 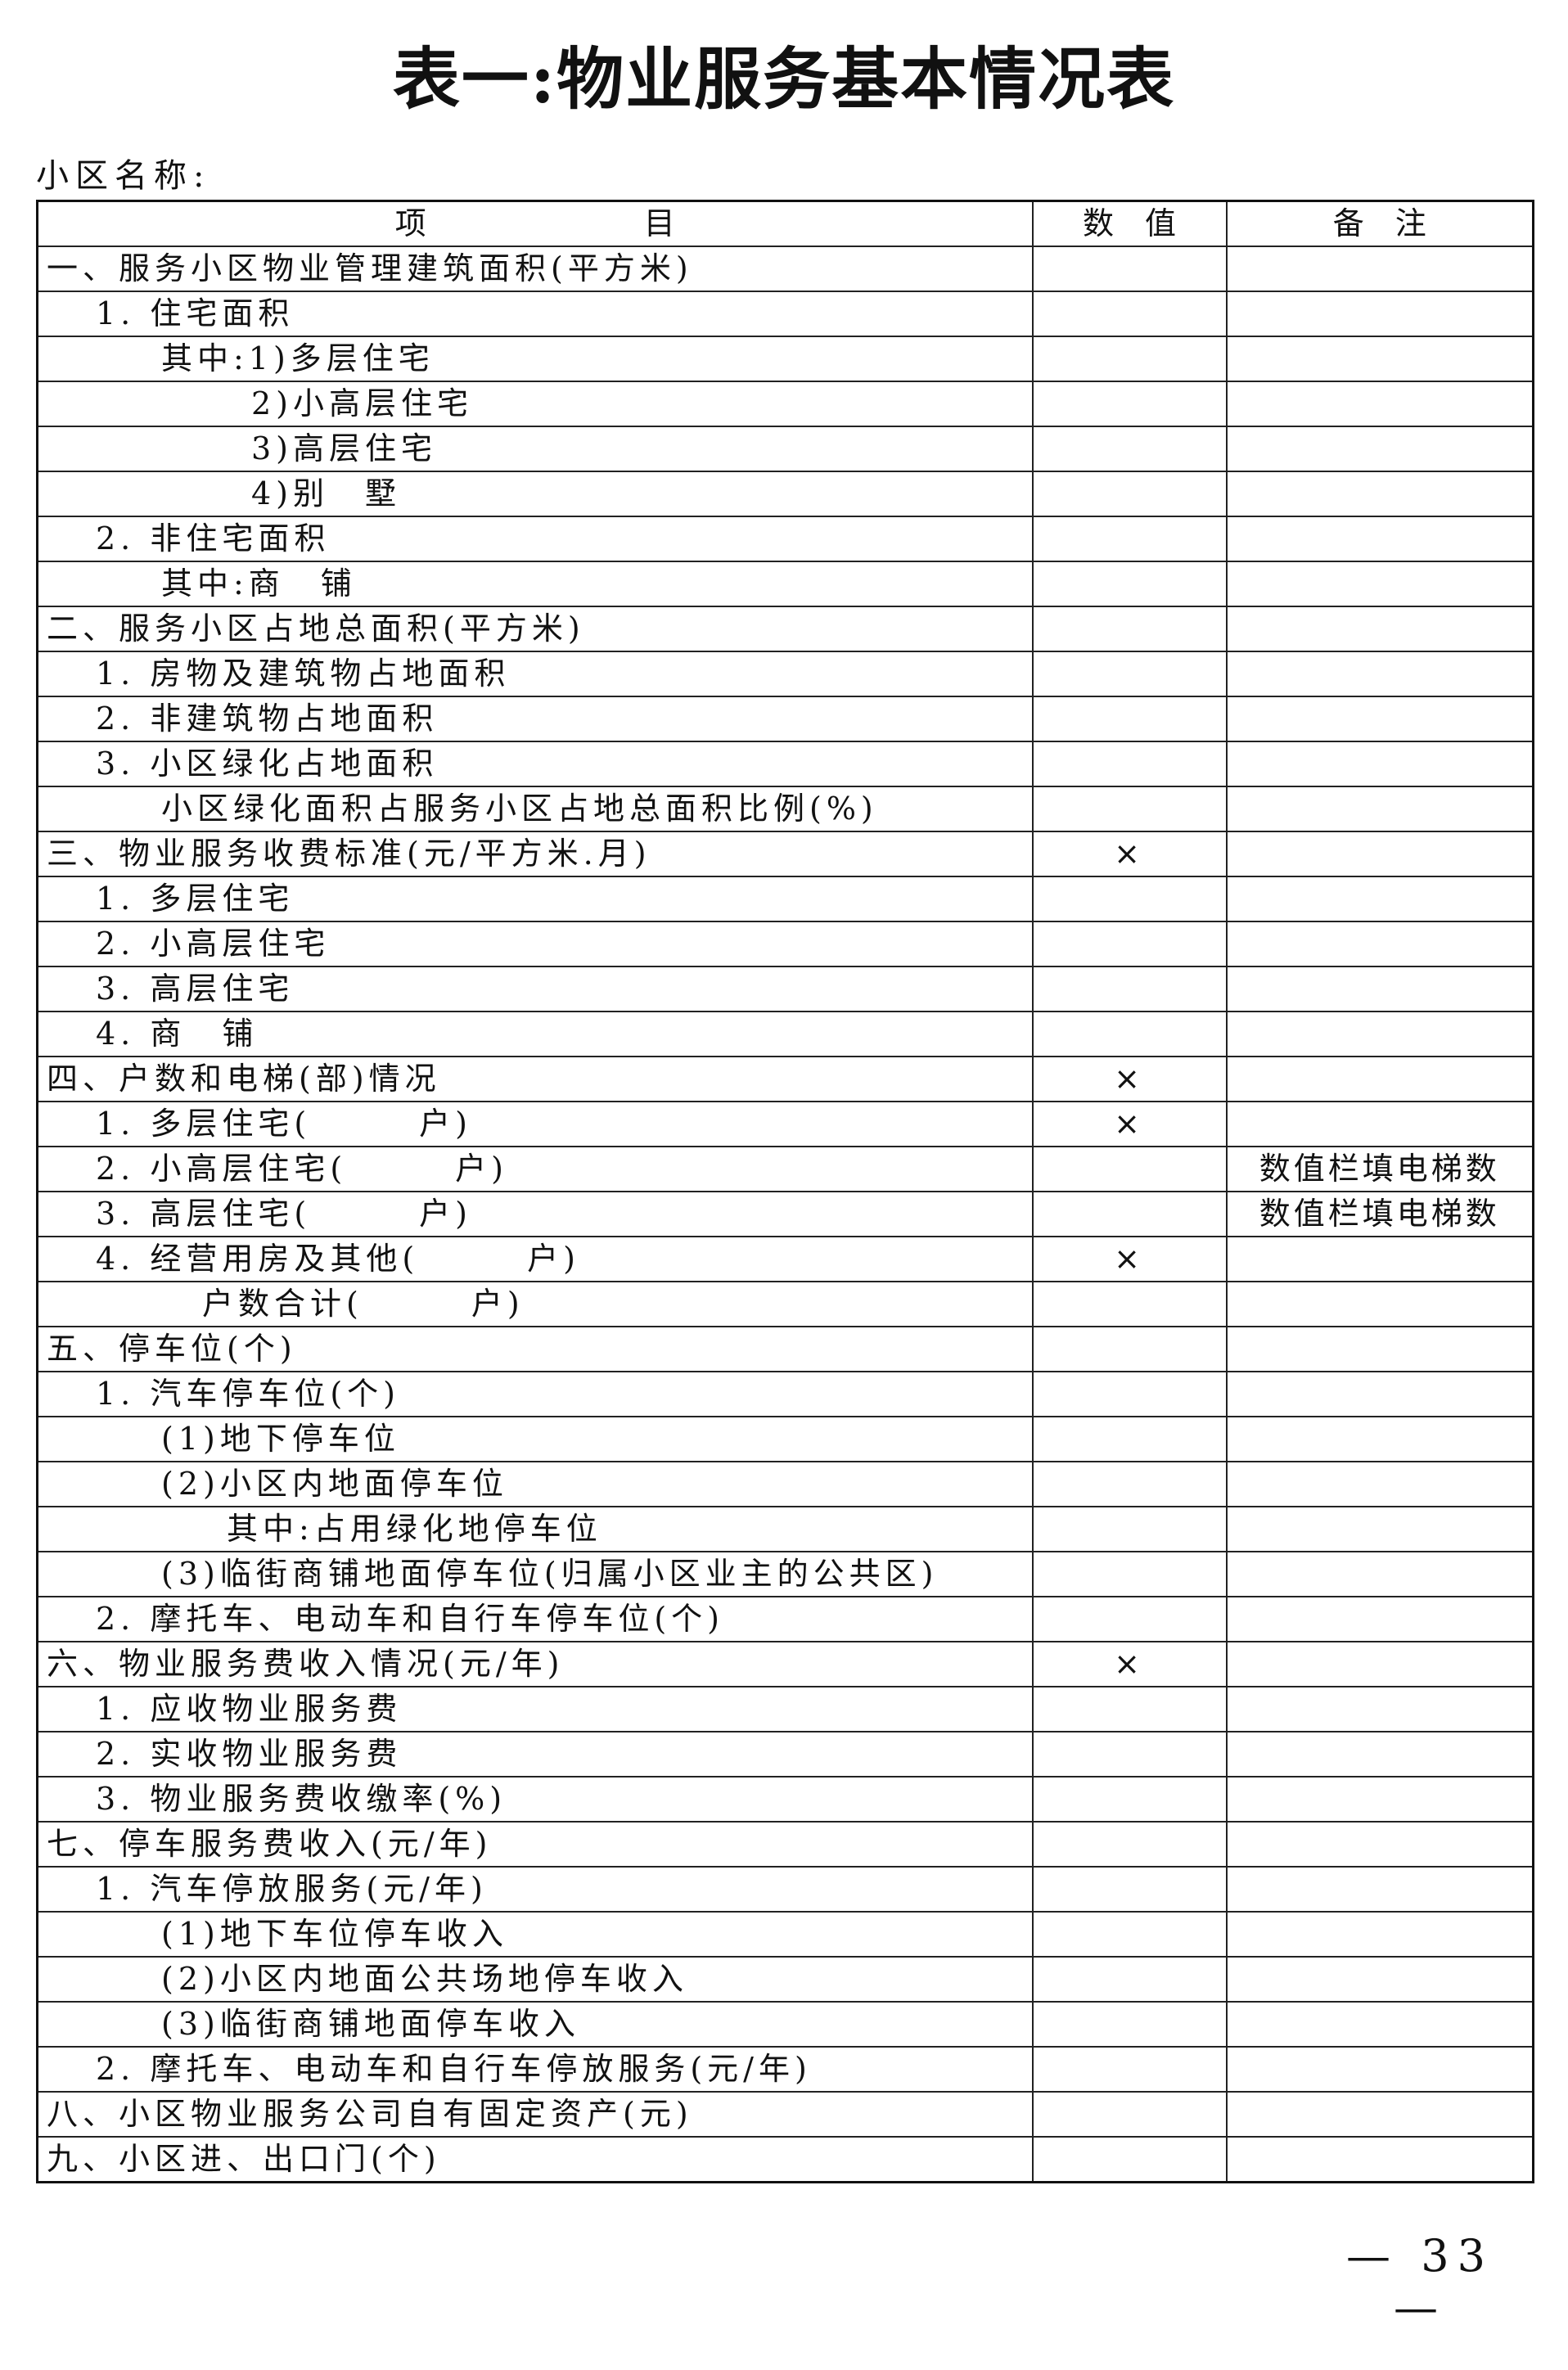 I want to click on table-row: 户数合计( 户), so click(x=785, y=1304).